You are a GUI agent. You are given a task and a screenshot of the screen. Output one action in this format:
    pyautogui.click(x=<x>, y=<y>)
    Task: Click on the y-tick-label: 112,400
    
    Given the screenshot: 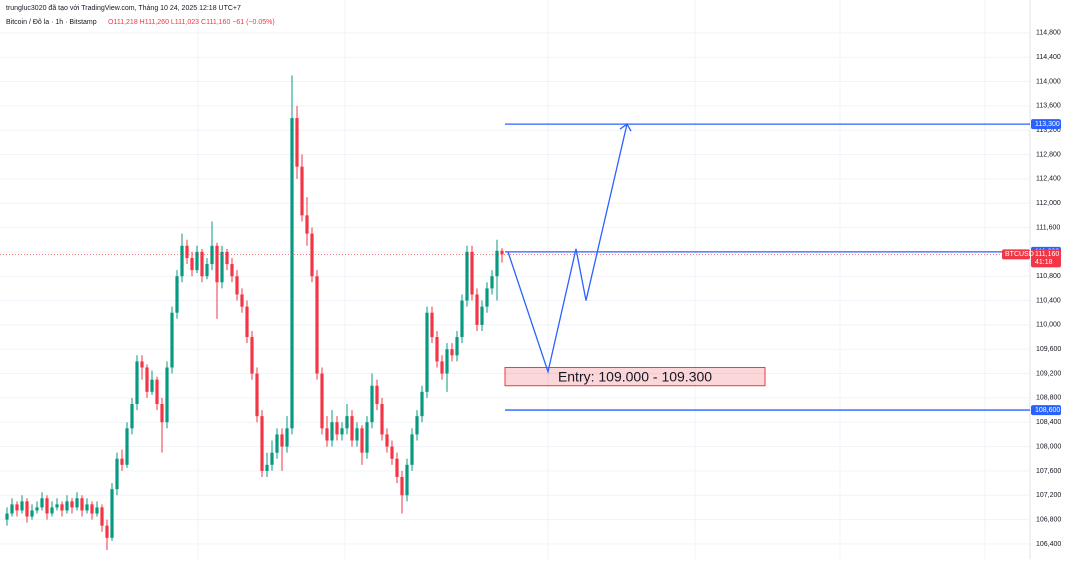 What is the action you would take?
    pyautogui.click(x=1048, y=179)
    